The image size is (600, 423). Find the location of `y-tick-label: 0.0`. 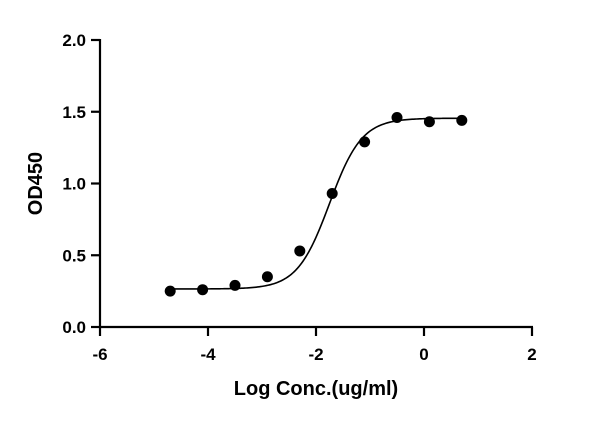

y-tick-label: 0.0 is located at coordinates (74, 327).